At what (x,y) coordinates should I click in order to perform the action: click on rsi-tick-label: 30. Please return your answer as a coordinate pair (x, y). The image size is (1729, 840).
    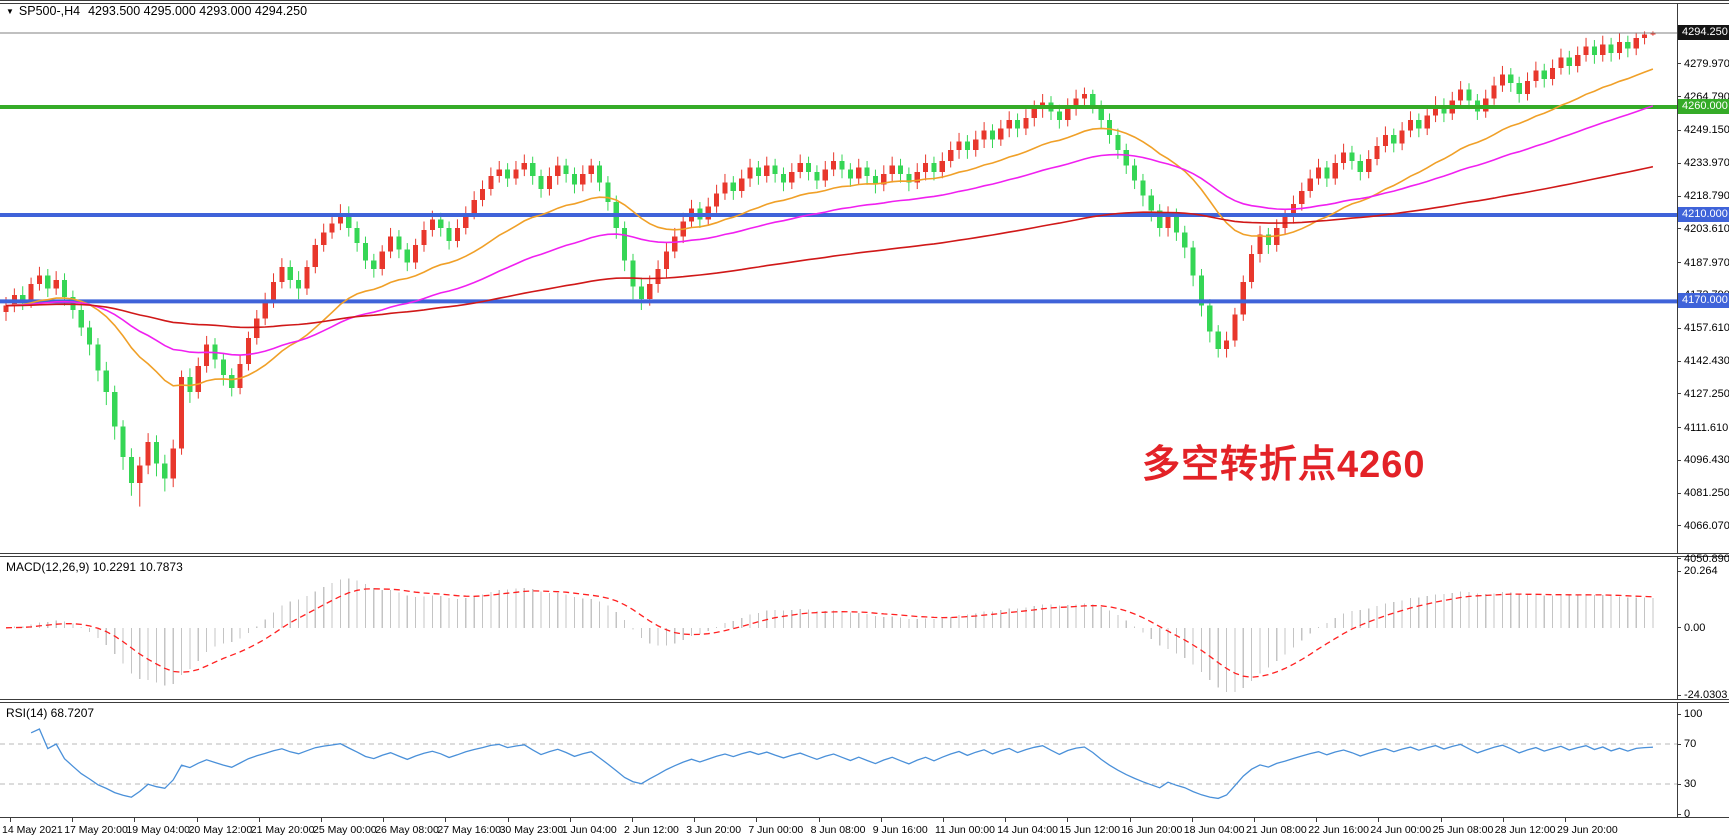
    Looking at the image, I should click on (1686, 784).